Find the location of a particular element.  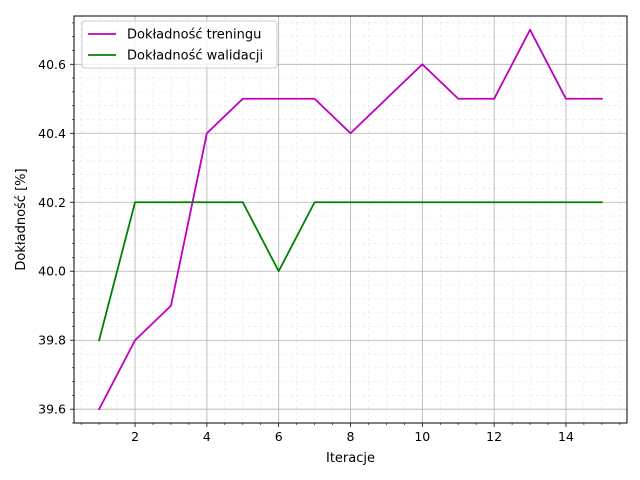

x-tick-label: 12 is located at coordinates (494, 436).